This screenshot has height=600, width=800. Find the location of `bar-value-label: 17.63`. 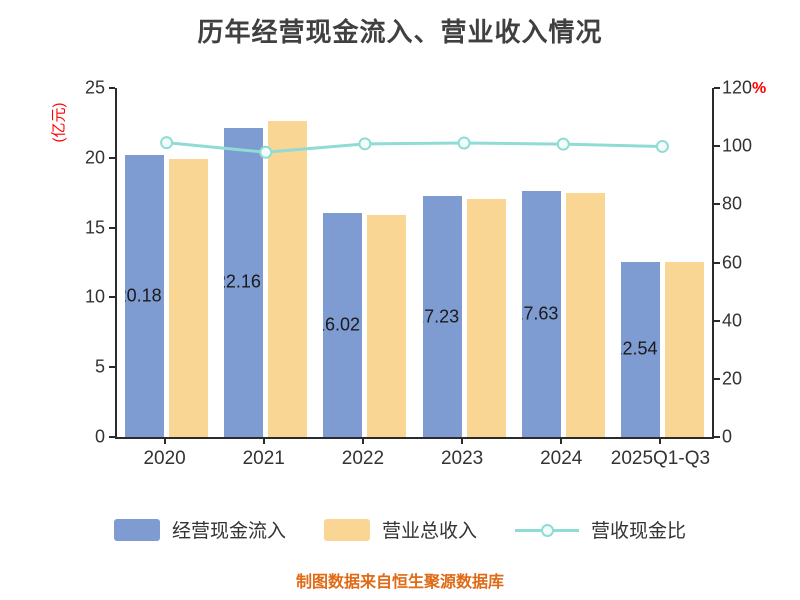

bar-value-label: 17.63 is located at coordinates (540, 313).